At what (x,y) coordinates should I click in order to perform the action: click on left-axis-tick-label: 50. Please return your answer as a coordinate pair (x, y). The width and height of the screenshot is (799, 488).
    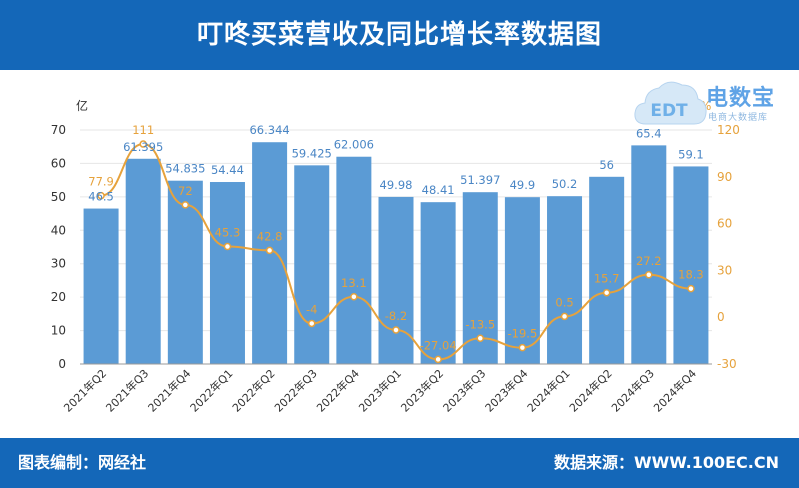
    Looking at the image, I should click on (58, 197).